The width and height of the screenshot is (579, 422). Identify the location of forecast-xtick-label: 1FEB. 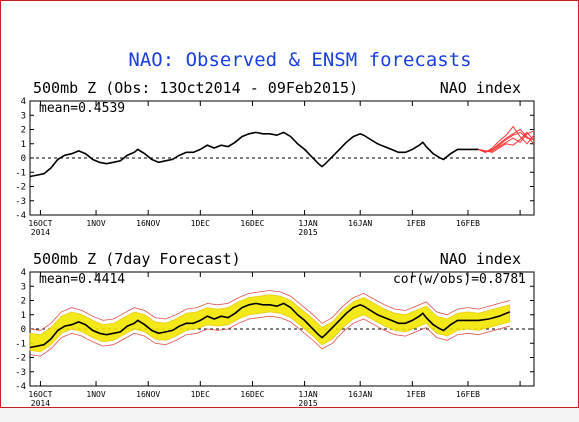
(415, 394).